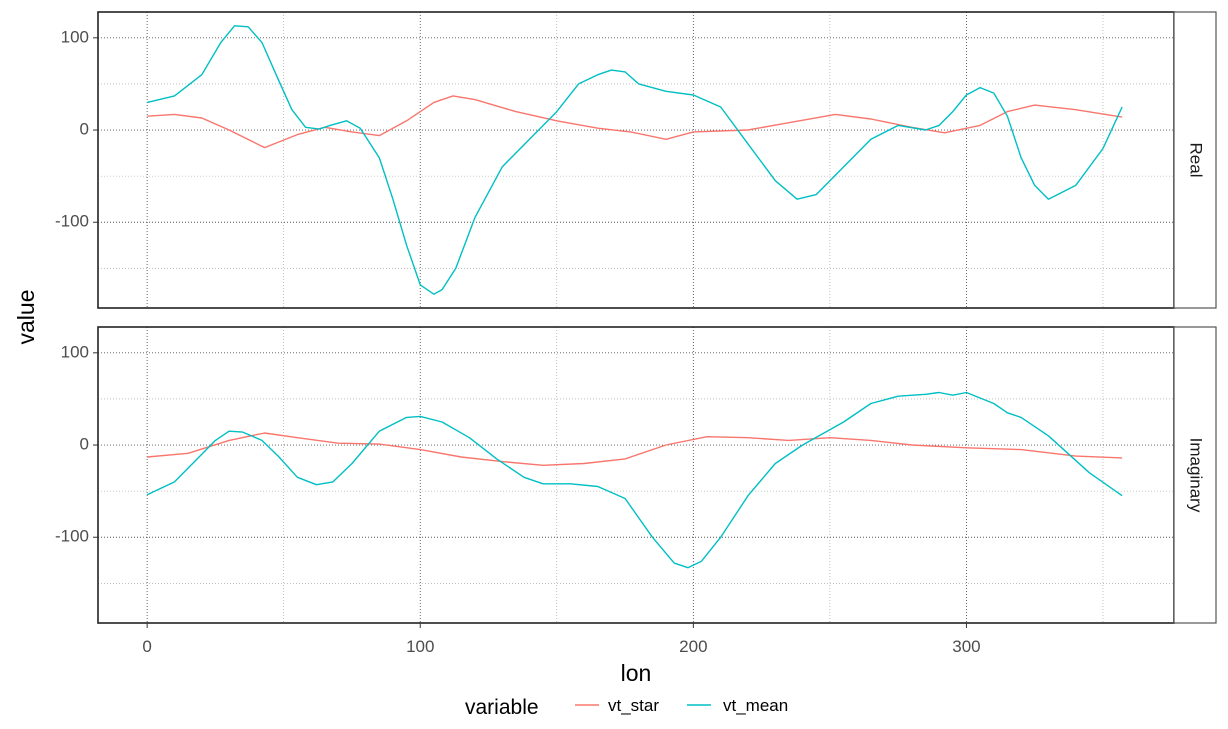  Describe the element at coordinates (693, 646) in the screenshot. I see `x-tick-label: 200` at that location.